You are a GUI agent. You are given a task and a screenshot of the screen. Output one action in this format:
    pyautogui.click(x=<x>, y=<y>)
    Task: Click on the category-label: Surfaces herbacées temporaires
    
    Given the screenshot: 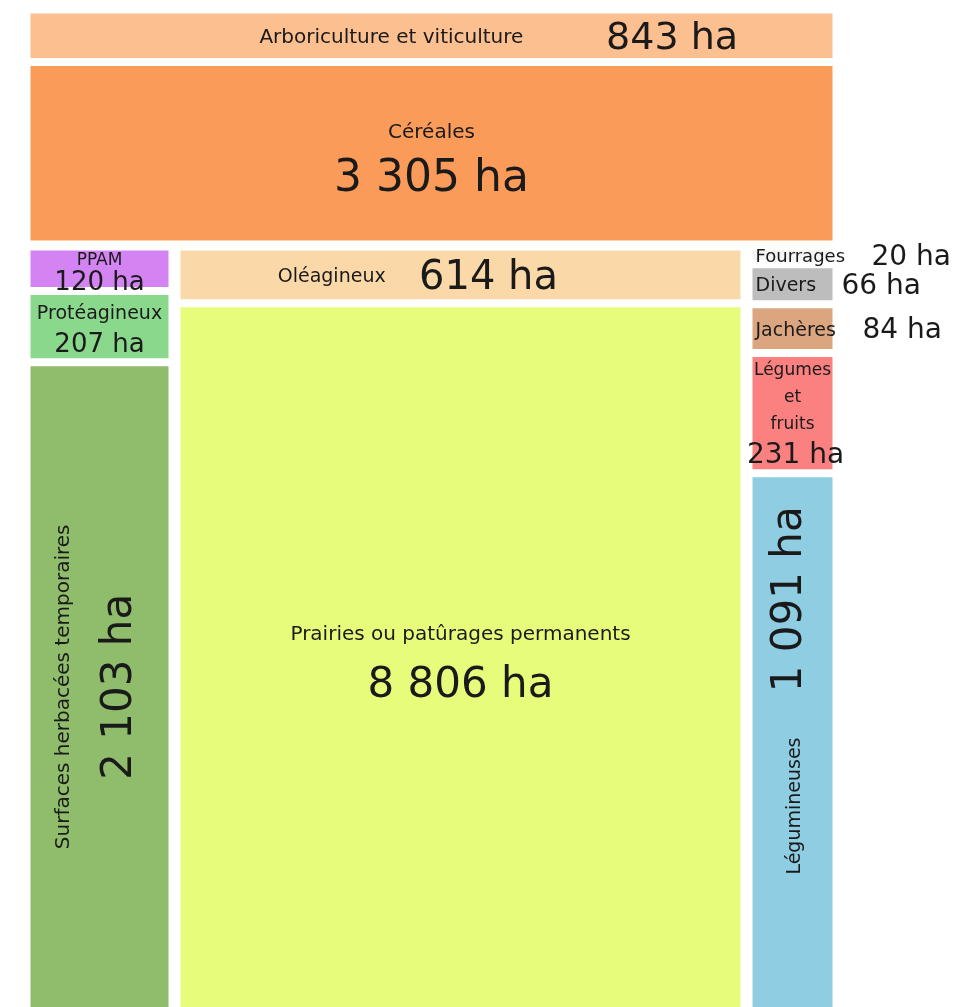 What is the action you would take?
    pyautogui.click(x=62, y=687)
    